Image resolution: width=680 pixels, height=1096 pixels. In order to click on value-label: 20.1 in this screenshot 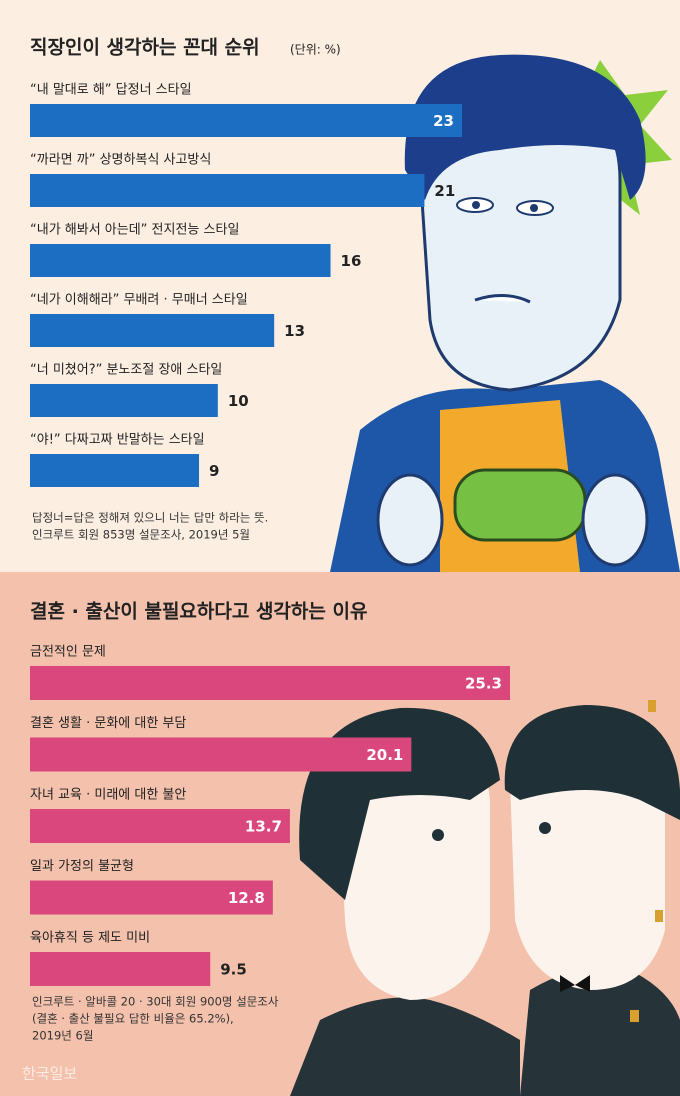, I will do `click(384, 755)`.